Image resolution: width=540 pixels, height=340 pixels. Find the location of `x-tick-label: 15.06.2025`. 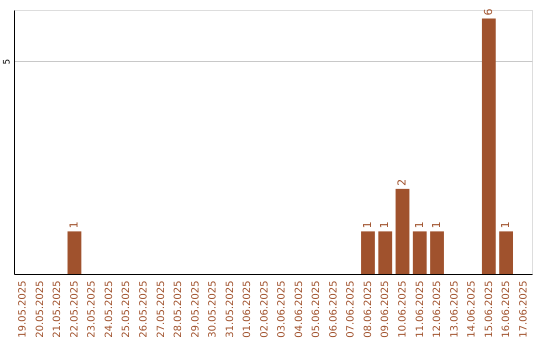

x-tick-label: 15.06.2025 is located at coordinates (489, 309).